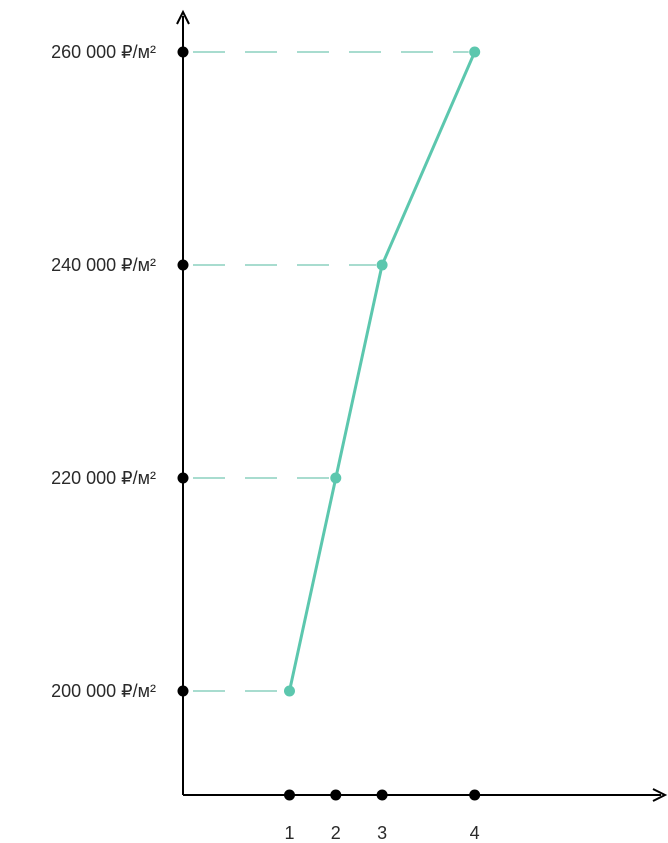 This screenshot has height=843, width=668. What do you see at coordinates (289, 833) in the screenshot?
I see `x-tick-label: 1` at bounding box center [289, 833].